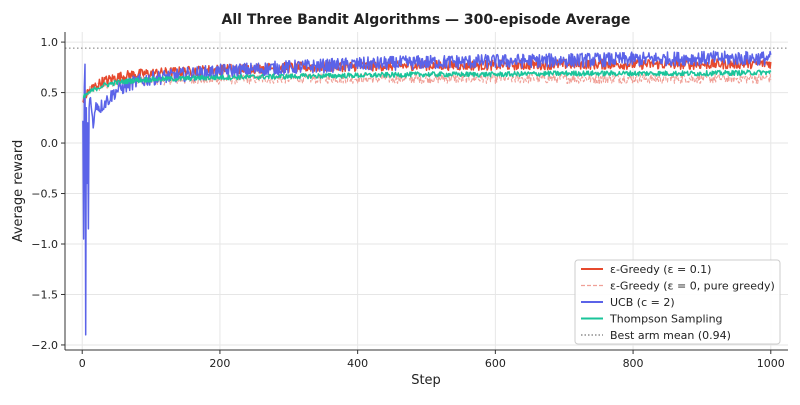 The height and width of the screenshot is (405, 800). Describe the element at coordinates (82, 363) in the screenshot. I see `x-tick-label: 0` at that location.